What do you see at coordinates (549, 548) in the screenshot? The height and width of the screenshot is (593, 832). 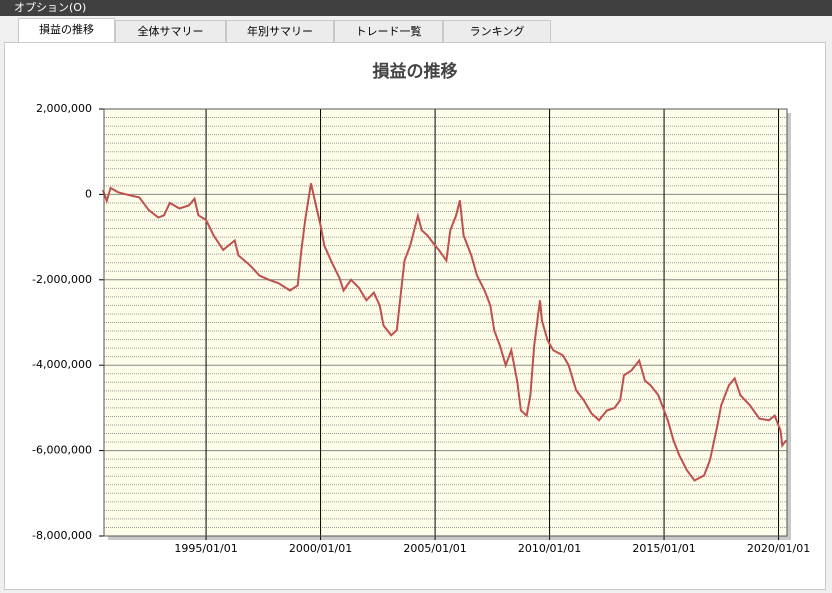 I see `x-tick-label: 2010/01/01` at bounding box center [549, 548].